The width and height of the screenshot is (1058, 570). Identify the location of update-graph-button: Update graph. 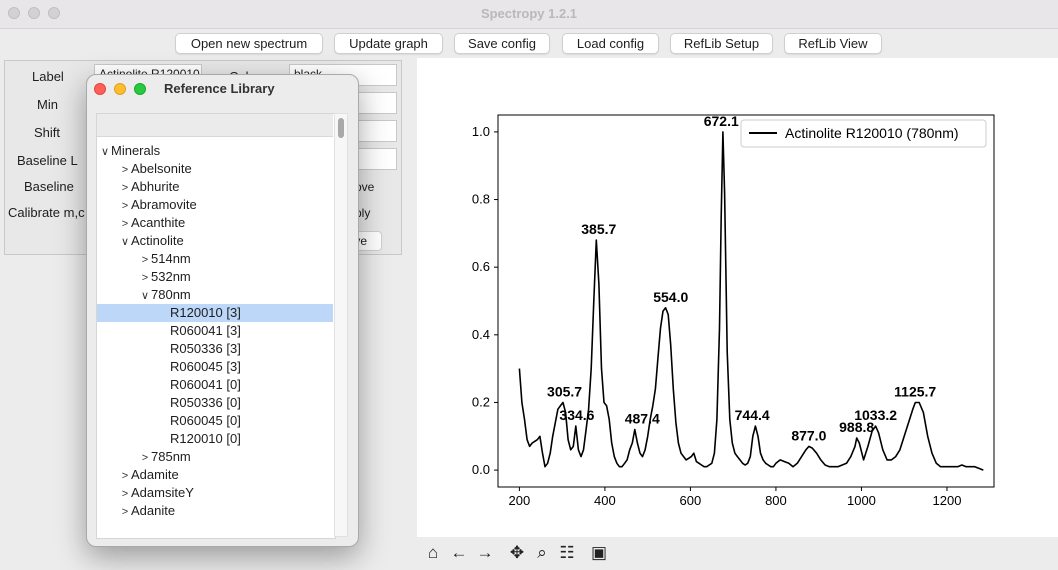
(388, 43).